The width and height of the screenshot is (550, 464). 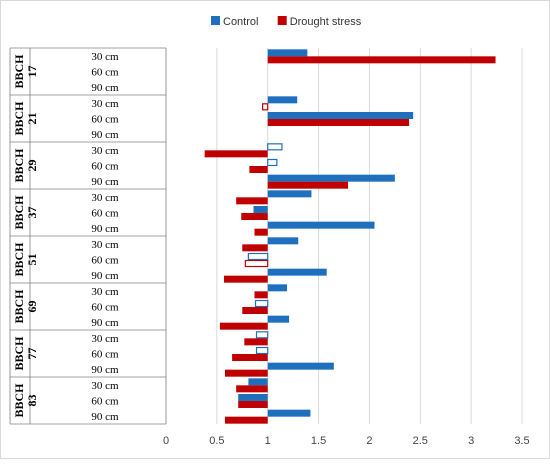 I want to click on stage-label: BBCH17, so click(x=25, y=71).